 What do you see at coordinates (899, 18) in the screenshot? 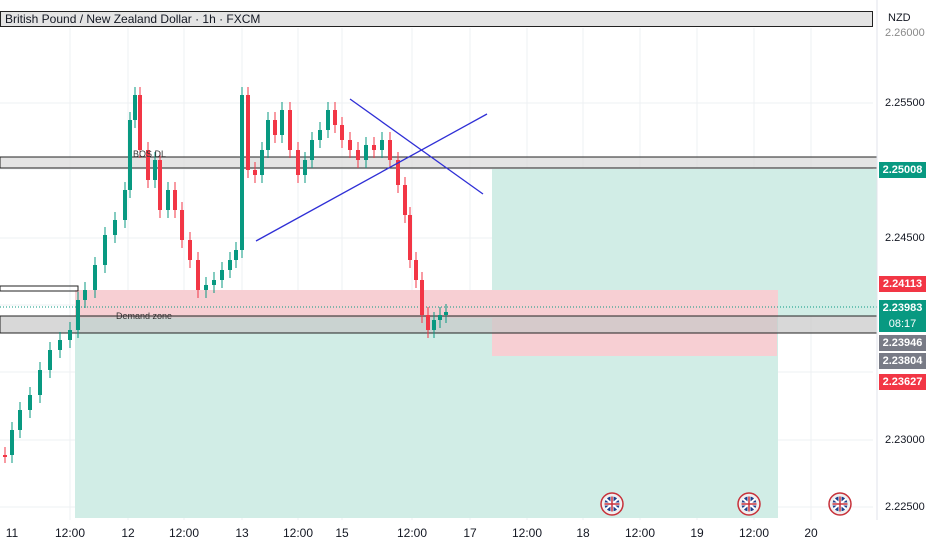
I see `currency-label: NZD` at bounding box center [899, 18].